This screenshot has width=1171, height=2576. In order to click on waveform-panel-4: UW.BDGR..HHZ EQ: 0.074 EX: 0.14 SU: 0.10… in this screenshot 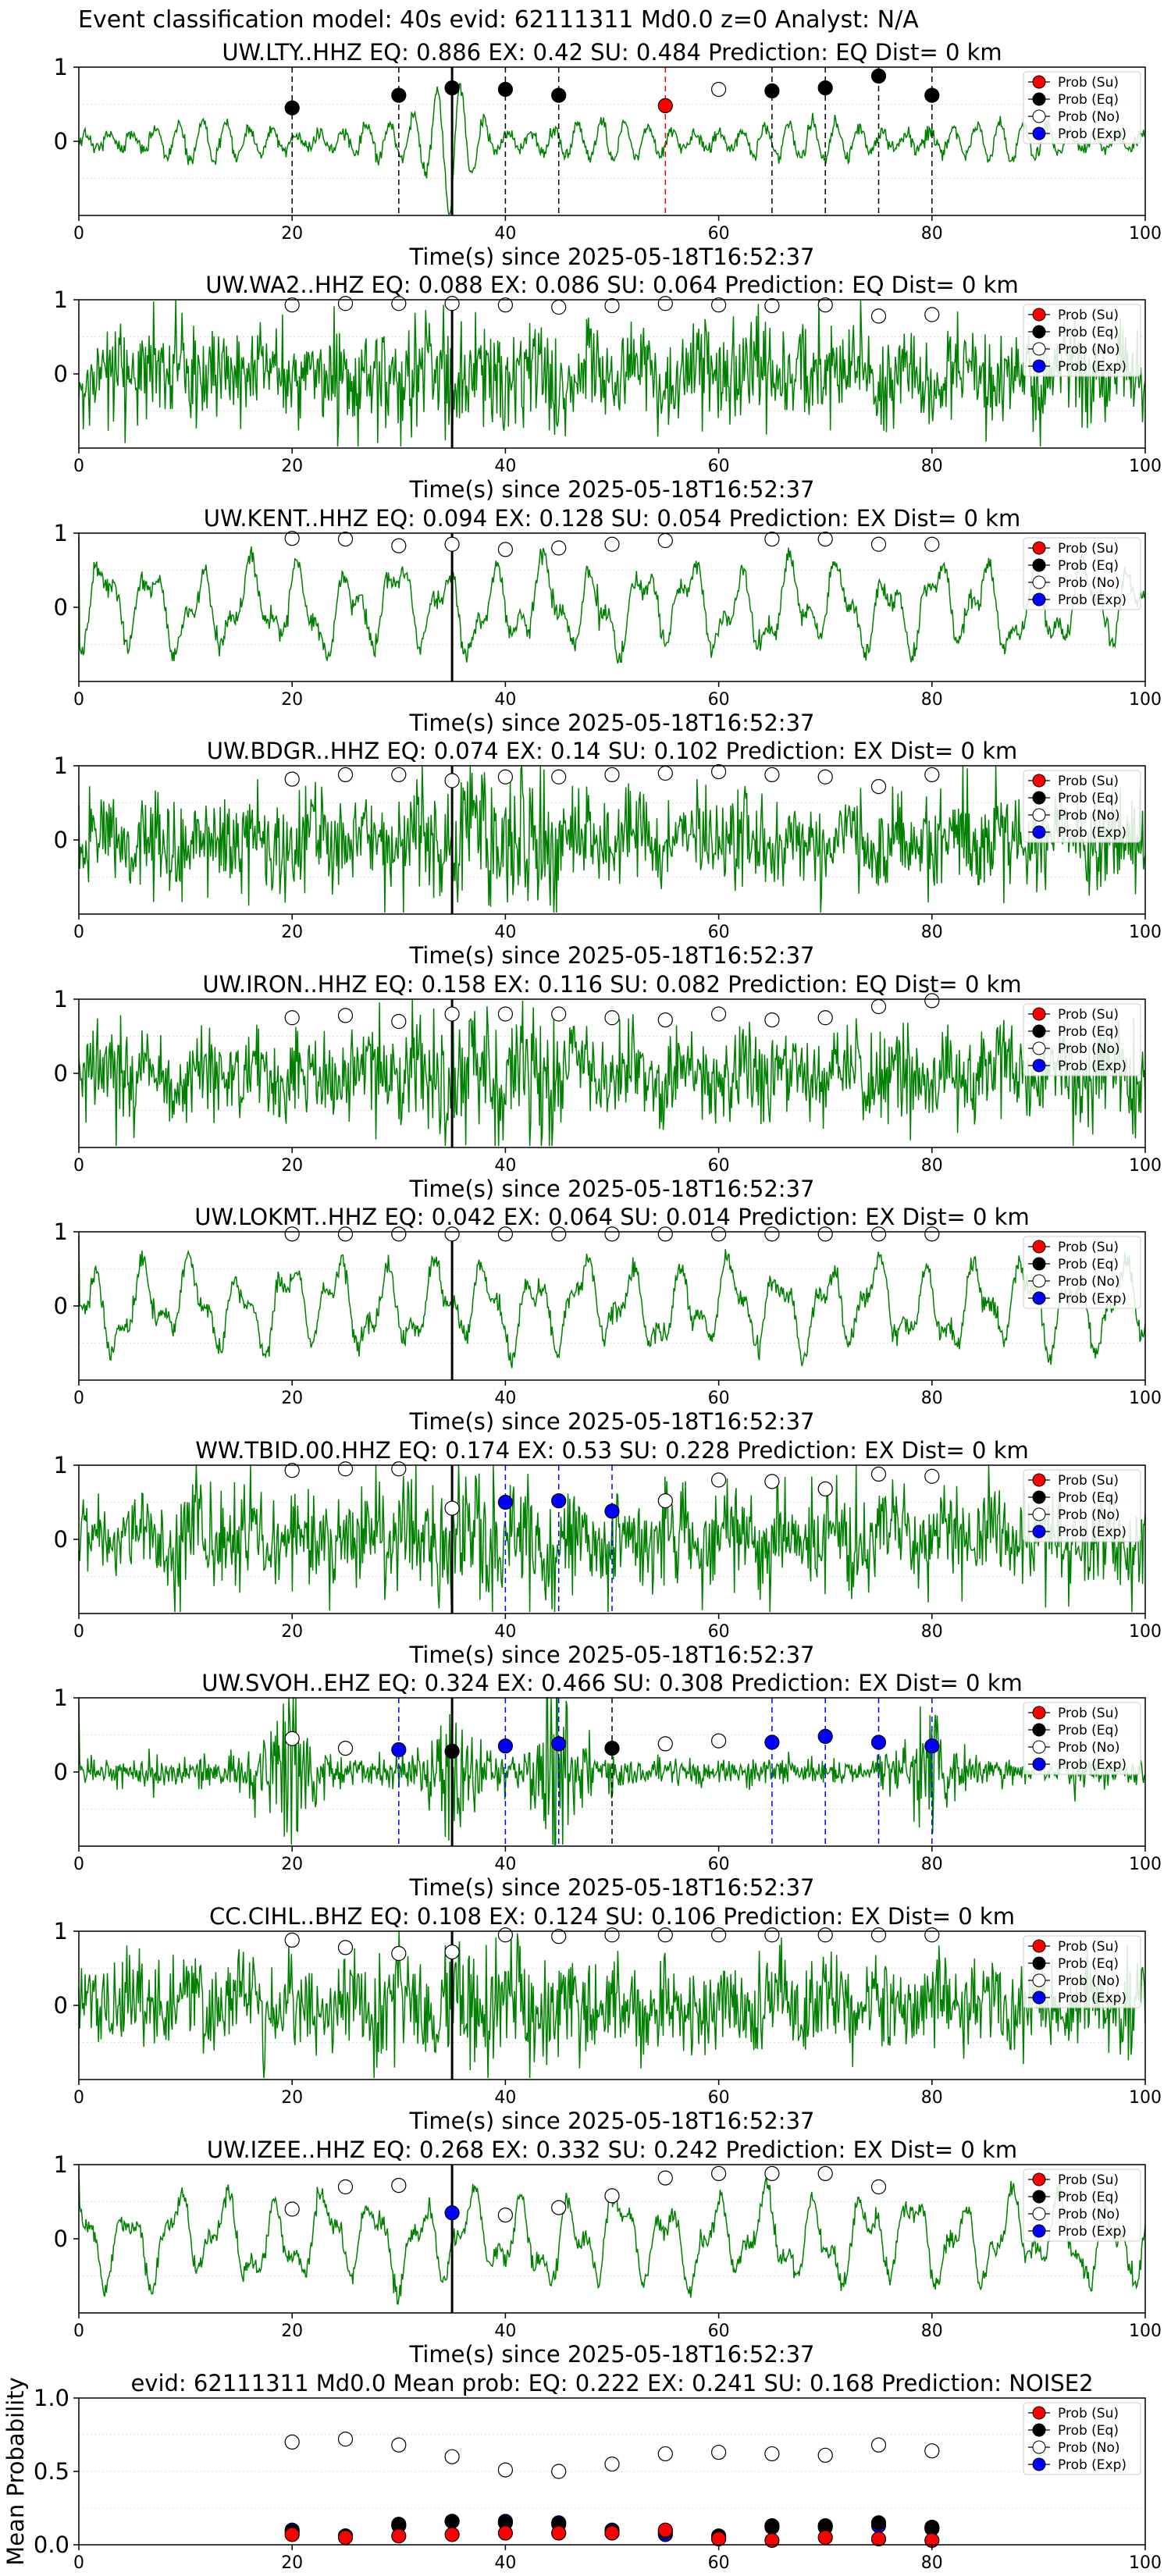, I will do `click(608, 853)`.